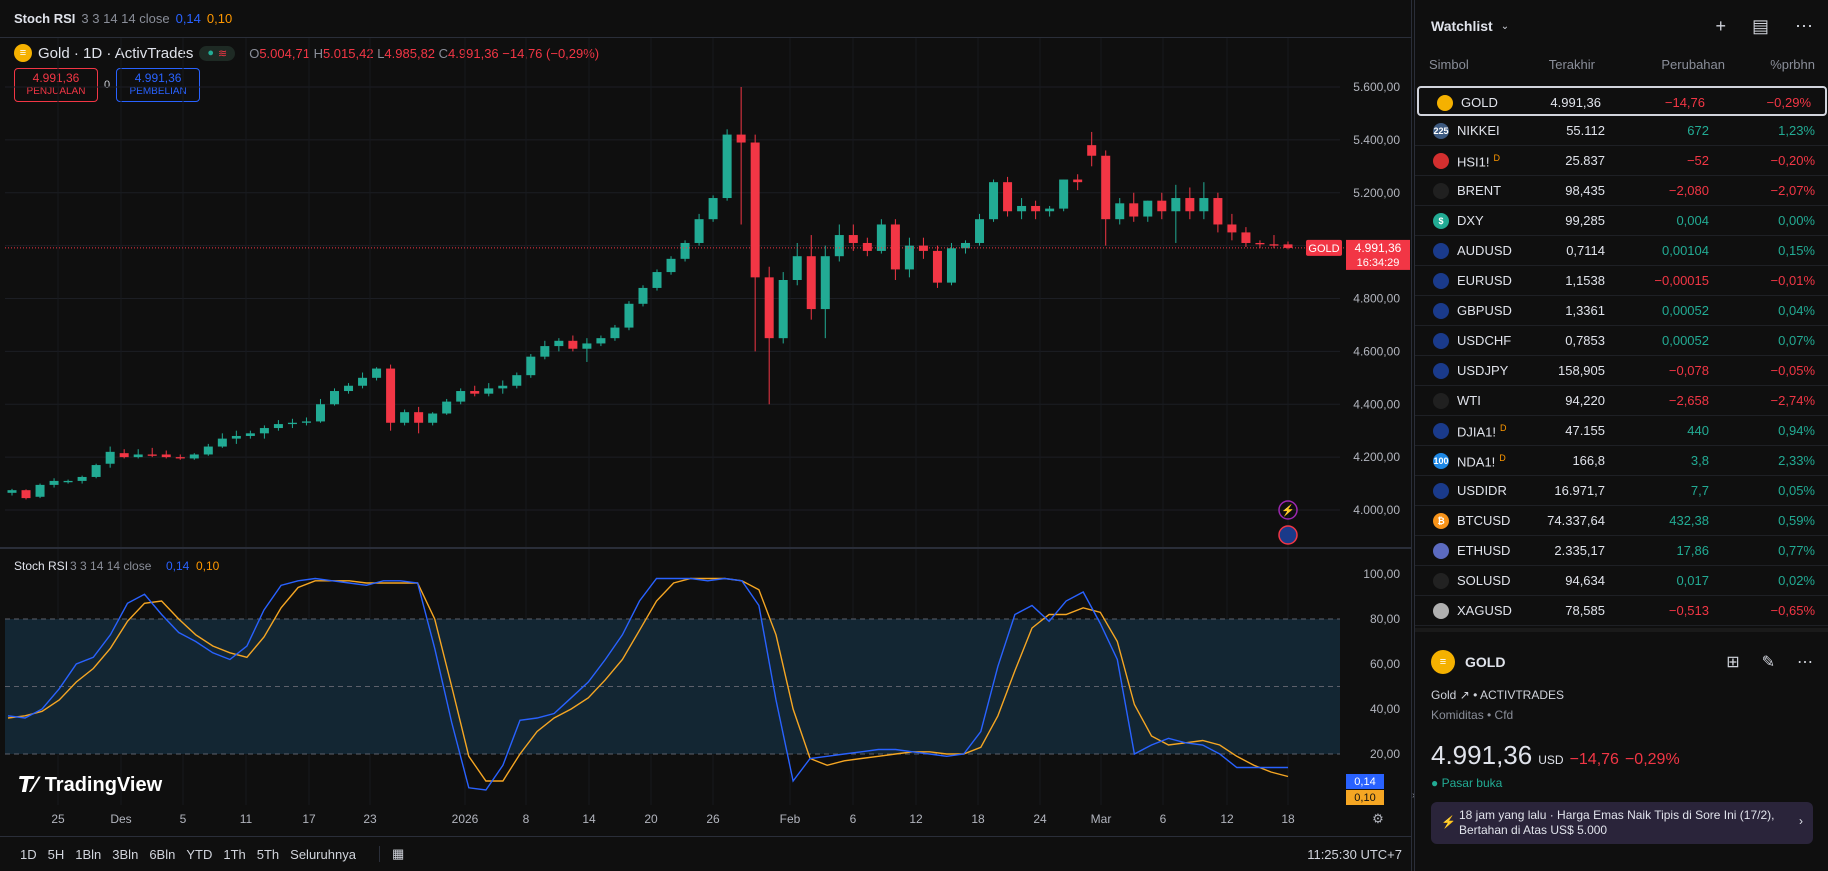 This screenshot has width=1828, height=871. Describe the element at coordinates (1698, 130) in the screenshot. I see `row-change: 672` at that location.